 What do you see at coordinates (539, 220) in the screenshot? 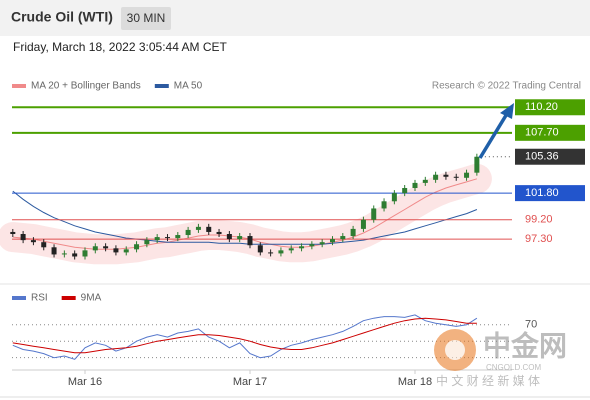
I see `price-level-label: 99.20` at bounding box center [539, 220].